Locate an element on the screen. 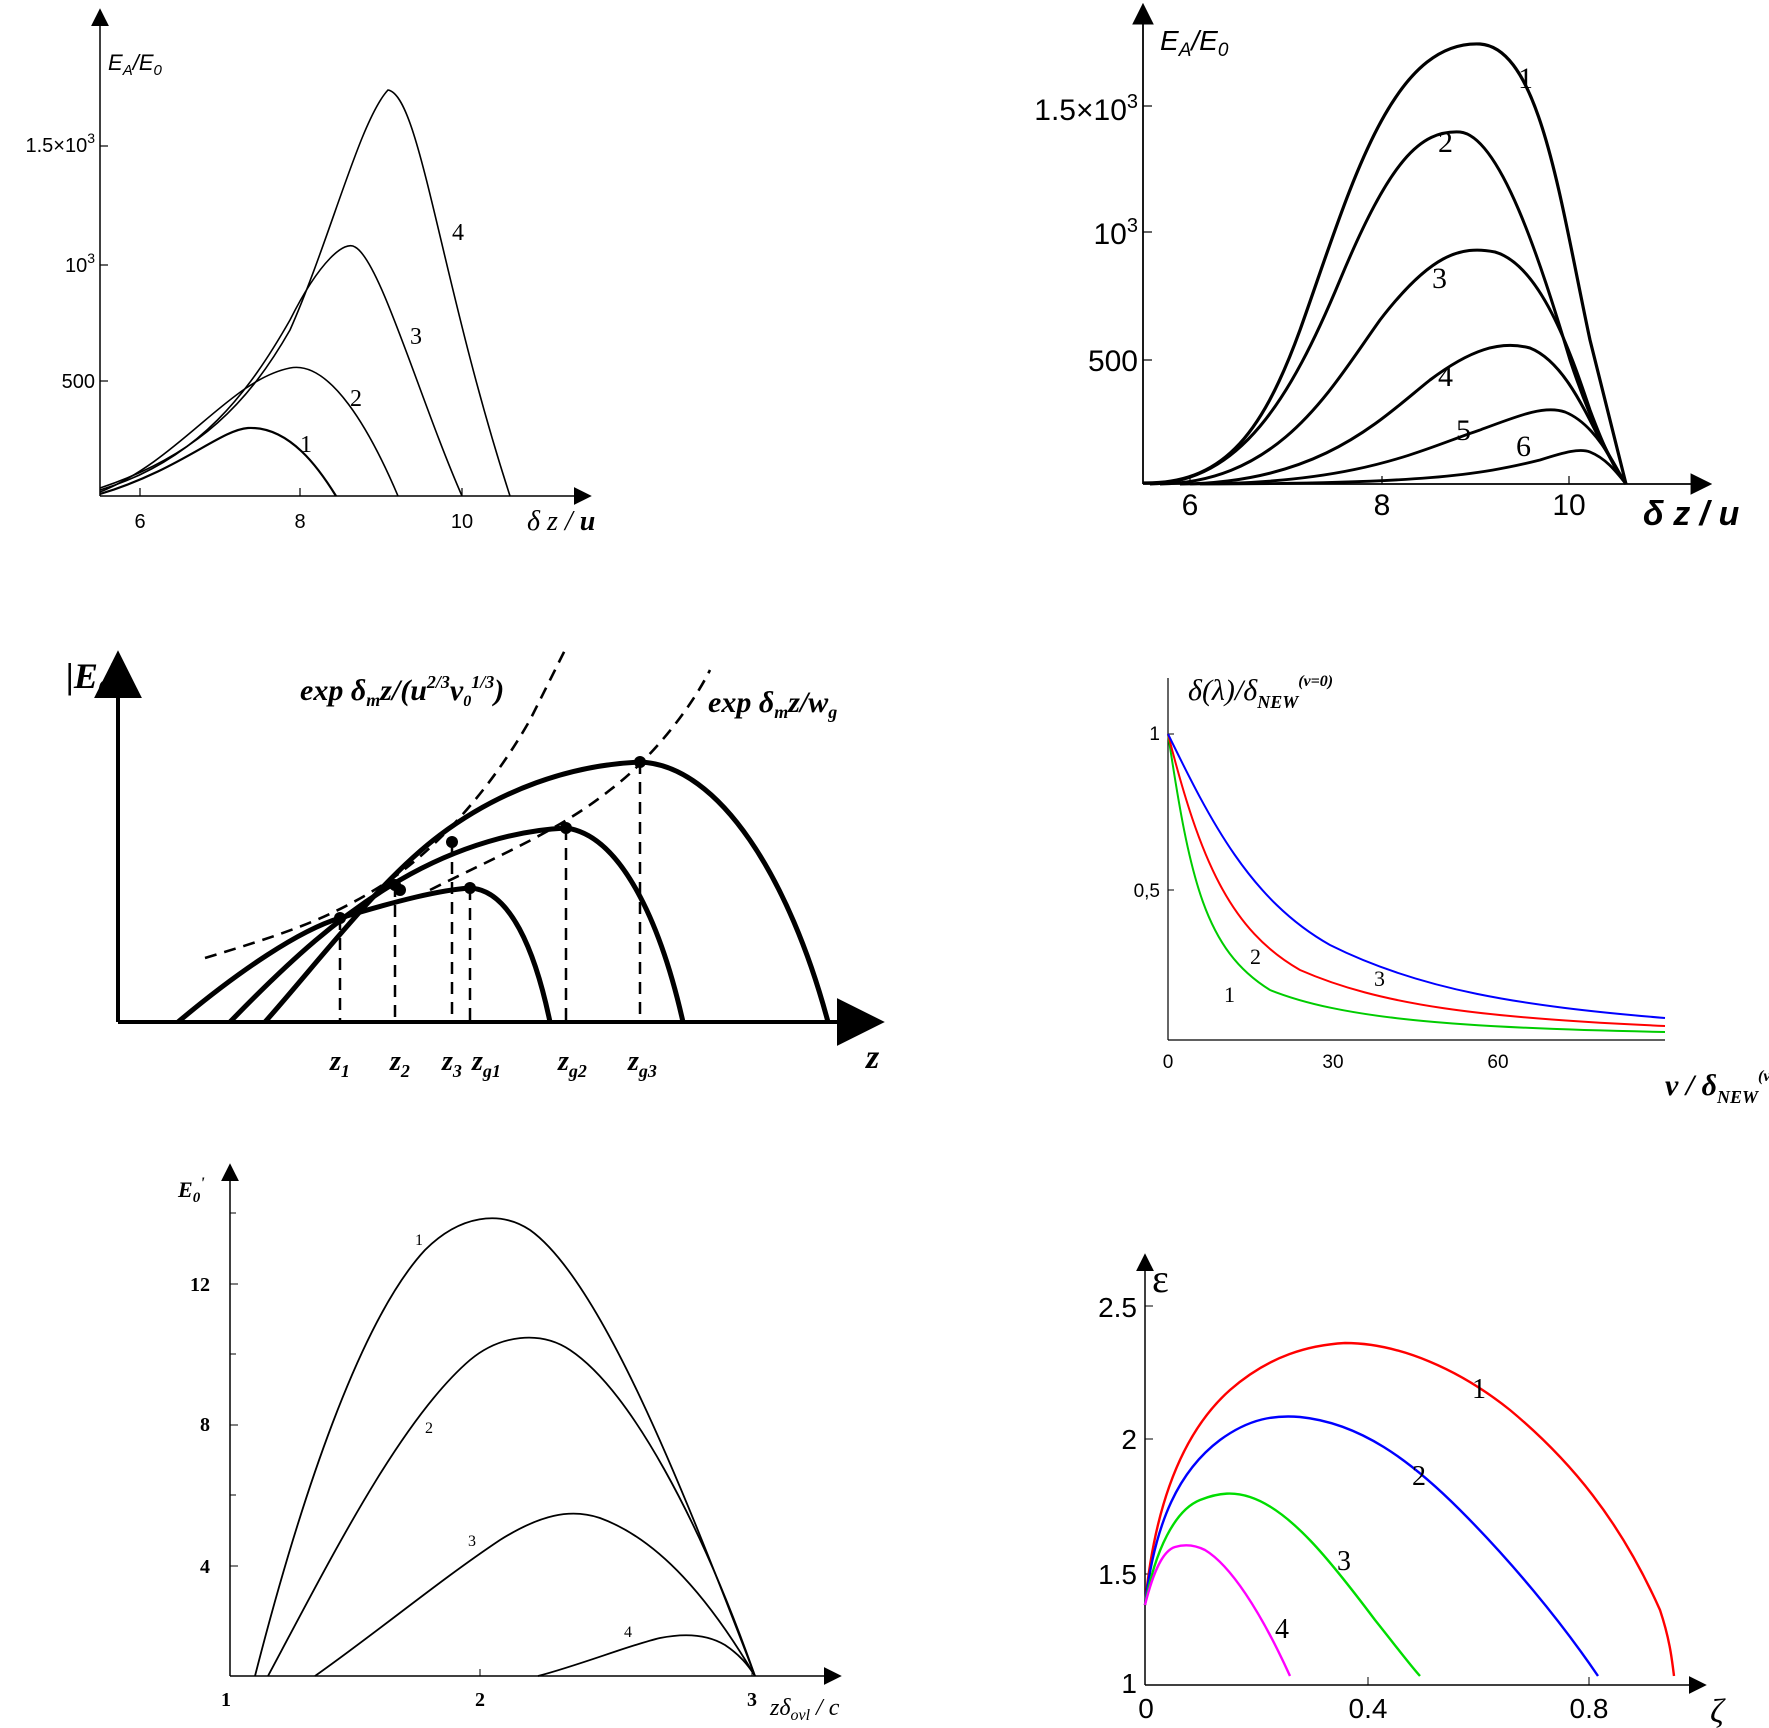 Image resolution: width=1769 pixels, height=1728 pixels. p1-label-3: 3 is located at coordinates (416, 337).